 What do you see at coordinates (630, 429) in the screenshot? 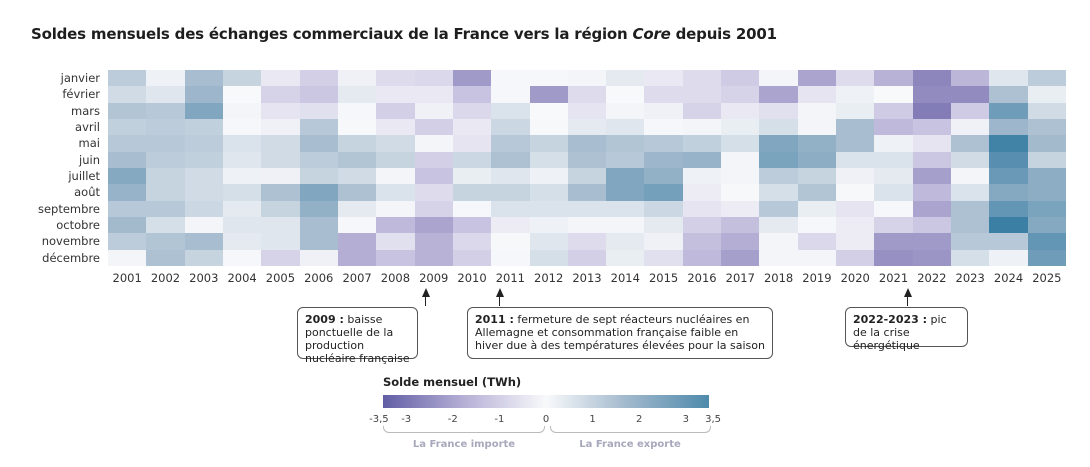
I see `export-bracket` at bounding box center [630, 429].